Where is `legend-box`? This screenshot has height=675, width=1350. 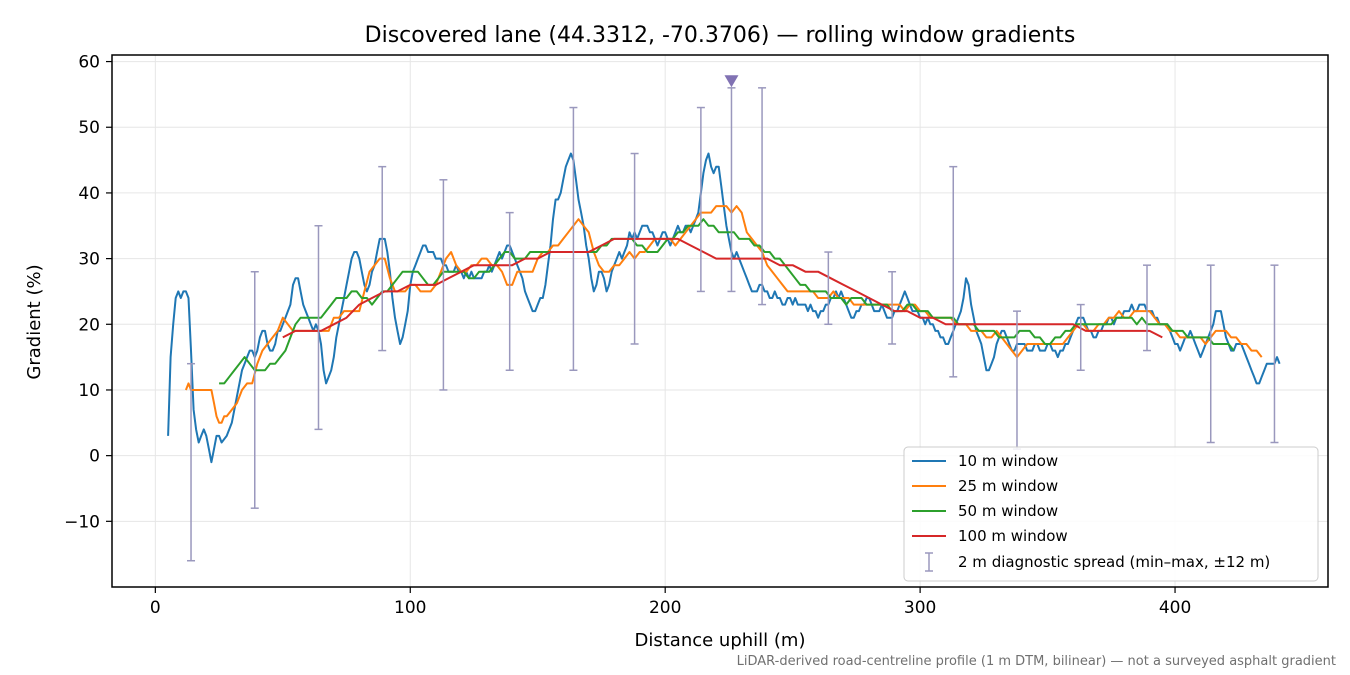
legend-box is located at coordinates (1111, 514).